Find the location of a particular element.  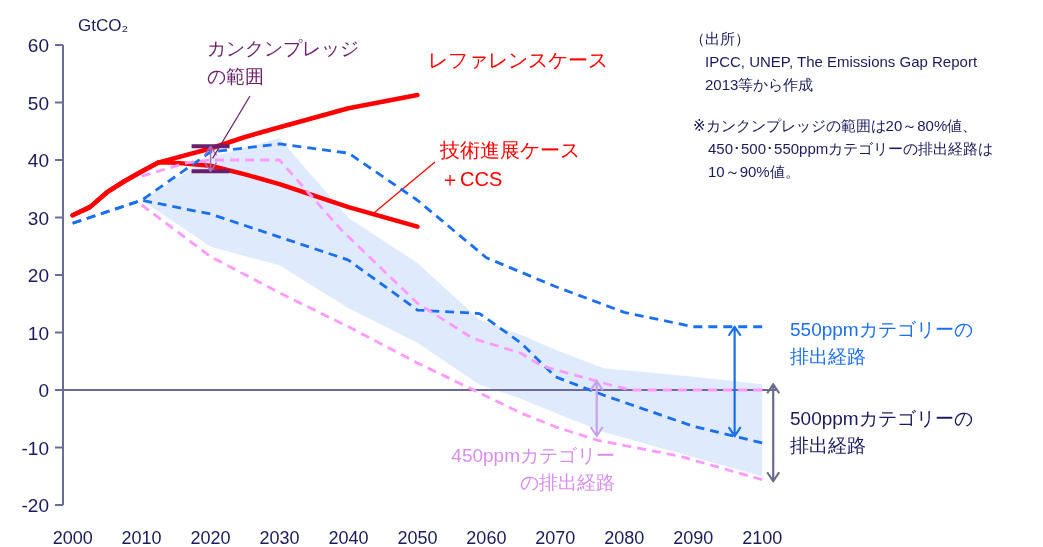

x-tick-label: 2070 is located at coordinates (555, 537).